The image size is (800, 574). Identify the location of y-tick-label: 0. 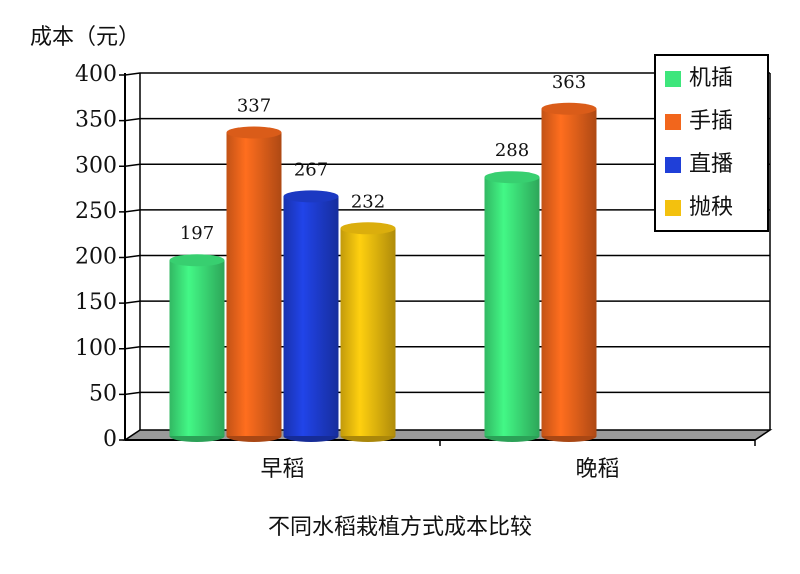
(110, 439).